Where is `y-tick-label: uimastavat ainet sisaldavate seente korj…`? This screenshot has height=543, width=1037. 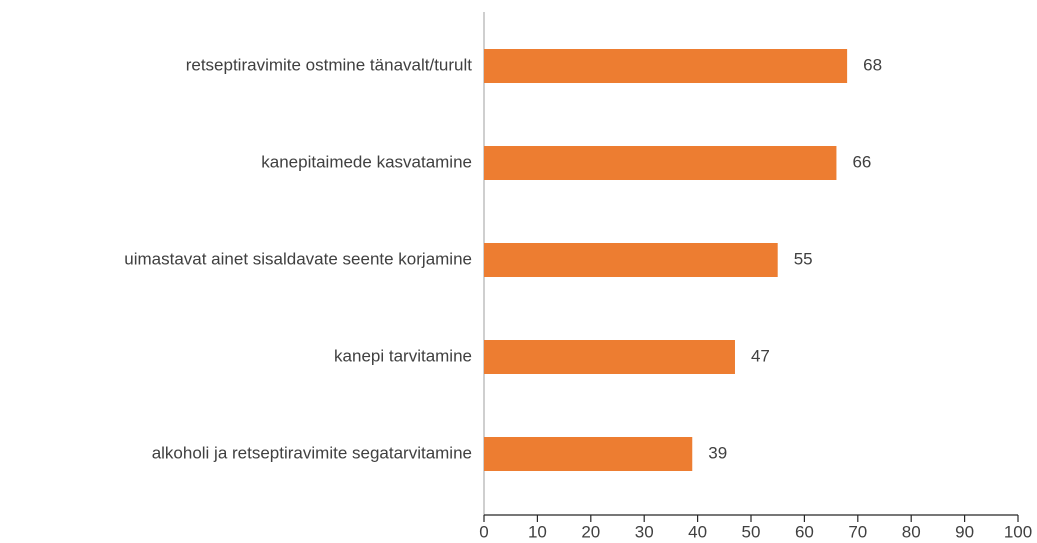 y-tick-label: uimastavat ainet sisaldavate seente korj… is located at coordinates (298, 258).